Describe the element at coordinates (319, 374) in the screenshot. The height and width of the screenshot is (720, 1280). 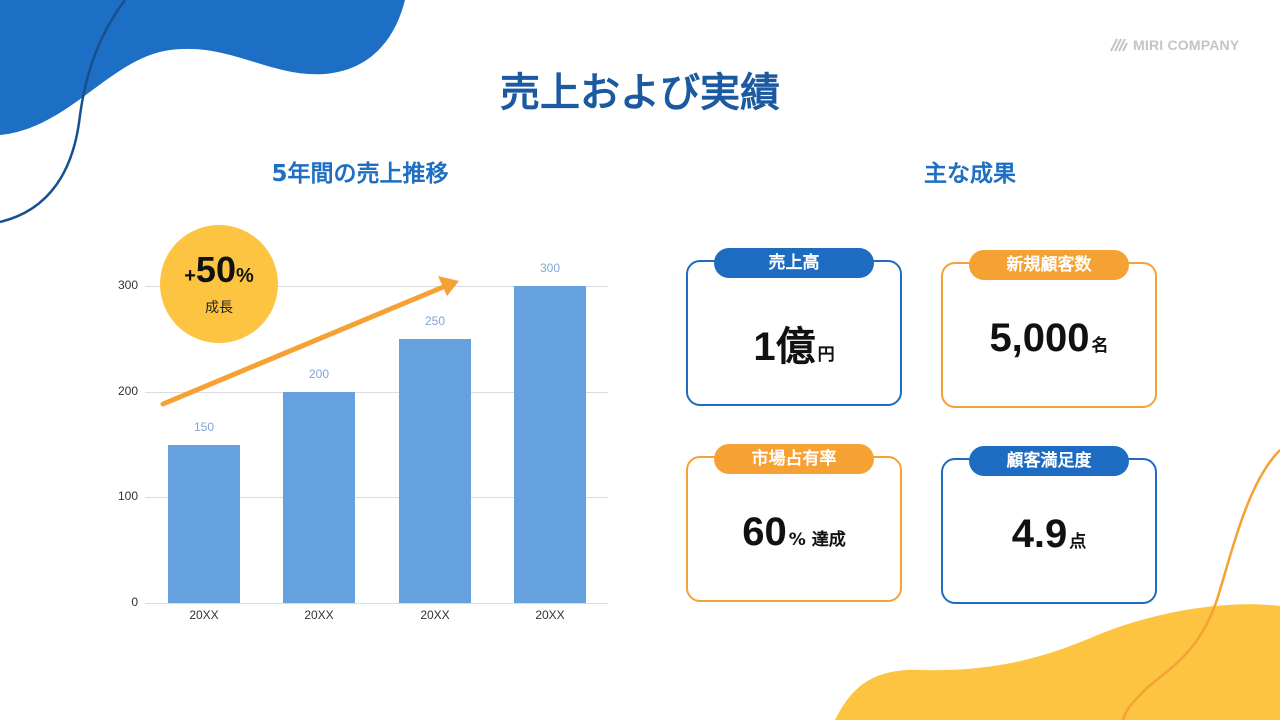
I see `bar-value-label: 200` at that location.